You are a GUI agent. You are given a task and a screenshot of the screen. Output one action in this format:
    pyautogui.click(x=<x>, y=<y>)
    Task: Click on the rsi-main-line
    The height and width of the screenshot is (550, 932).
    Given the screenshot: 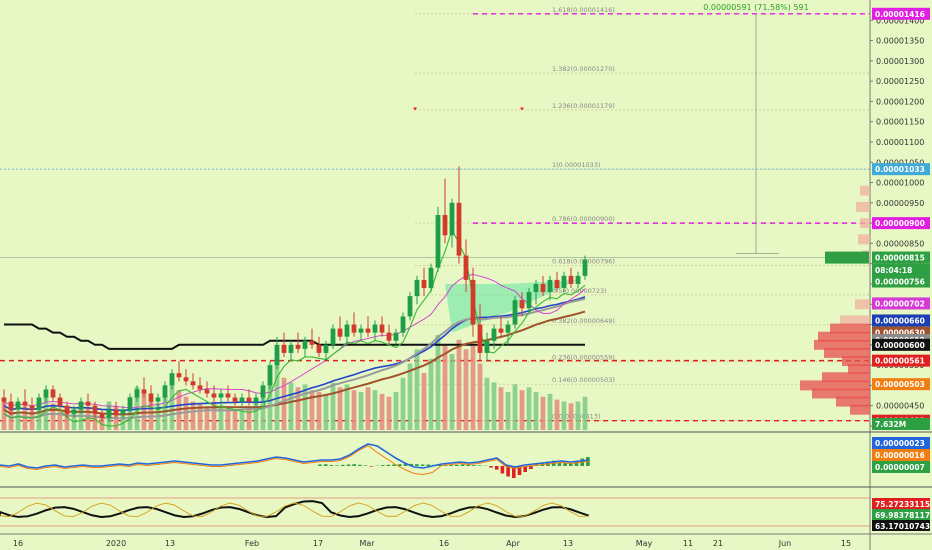 What is the action you would take?
    pyautogui.click(x=295, y=509)
    